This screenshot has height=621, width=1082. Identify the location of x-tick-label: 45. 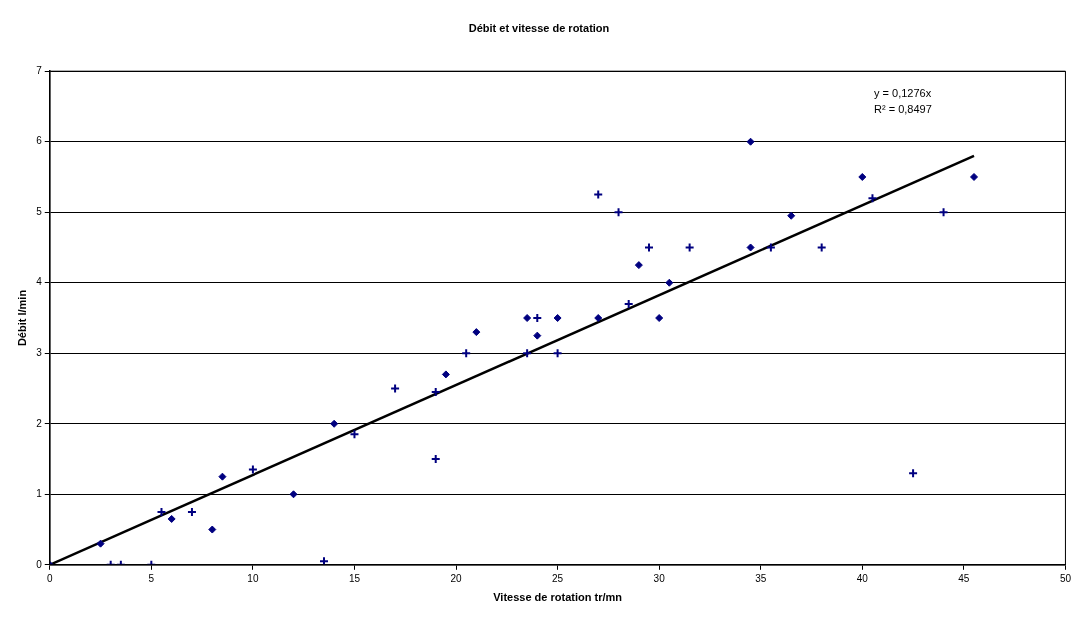
(964, 578).